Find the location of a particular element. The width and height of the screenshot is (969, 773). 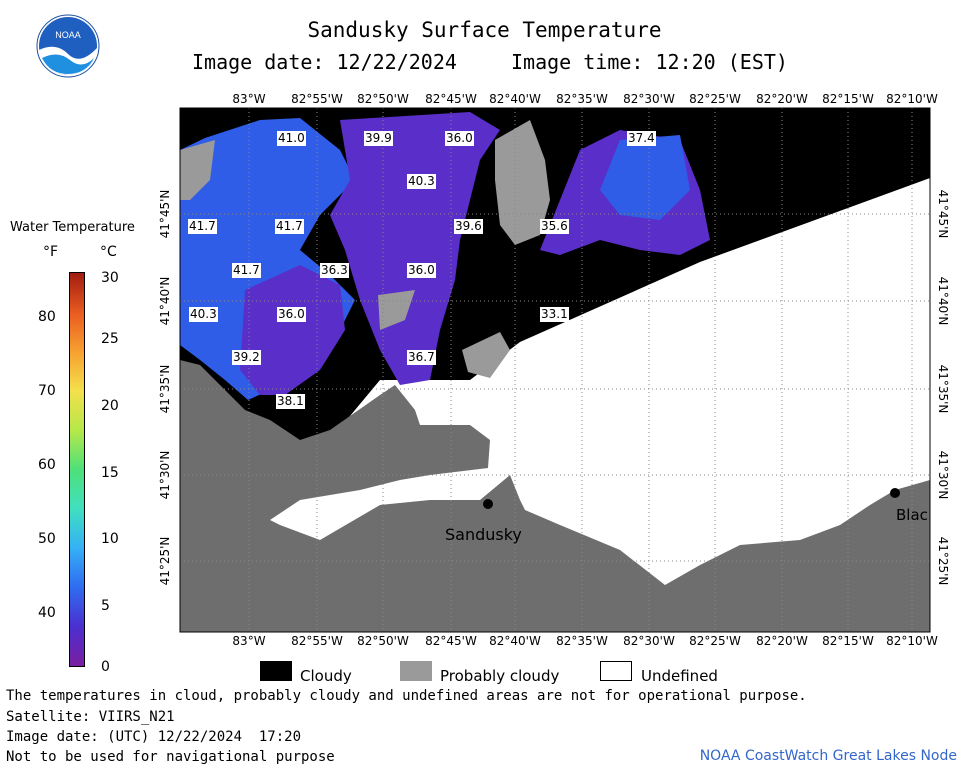

temperature-label: 39.2 is located at coordinates (246, 357).